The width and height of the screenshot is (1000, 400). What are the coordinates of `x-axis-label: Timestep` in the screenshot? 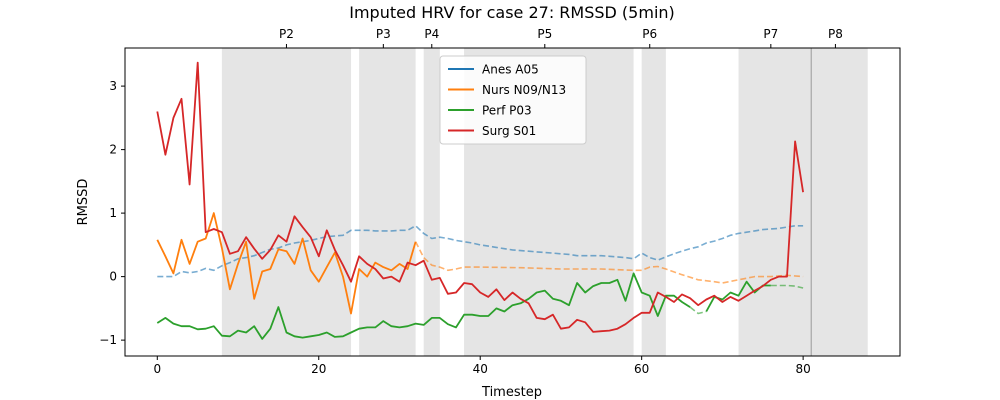 It's located at (511, 392).